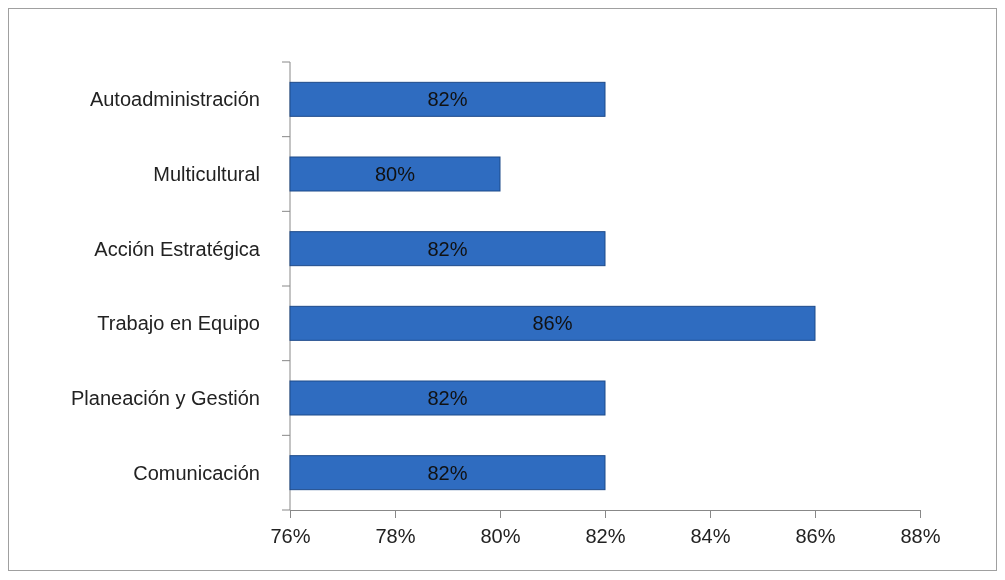 Image resolution: width=1005 pixels, height=580 pixels. Describe the element at coordinates (178, 323) in the screenshot. I see `y-tick-label: Trabajo en Equipo` at that location.